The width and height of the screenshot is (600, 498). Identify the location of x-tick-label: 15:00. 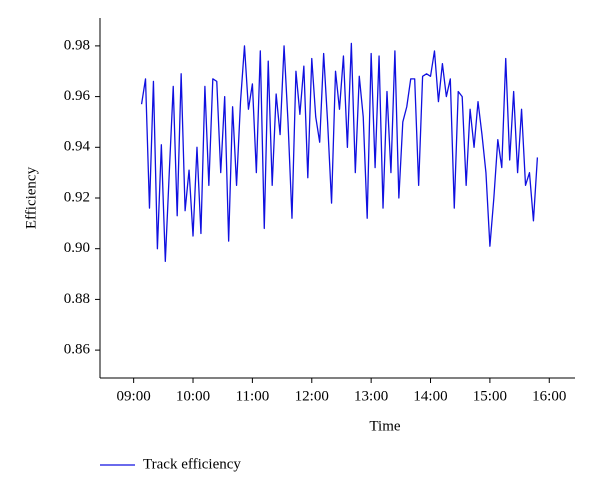
(490, 396).